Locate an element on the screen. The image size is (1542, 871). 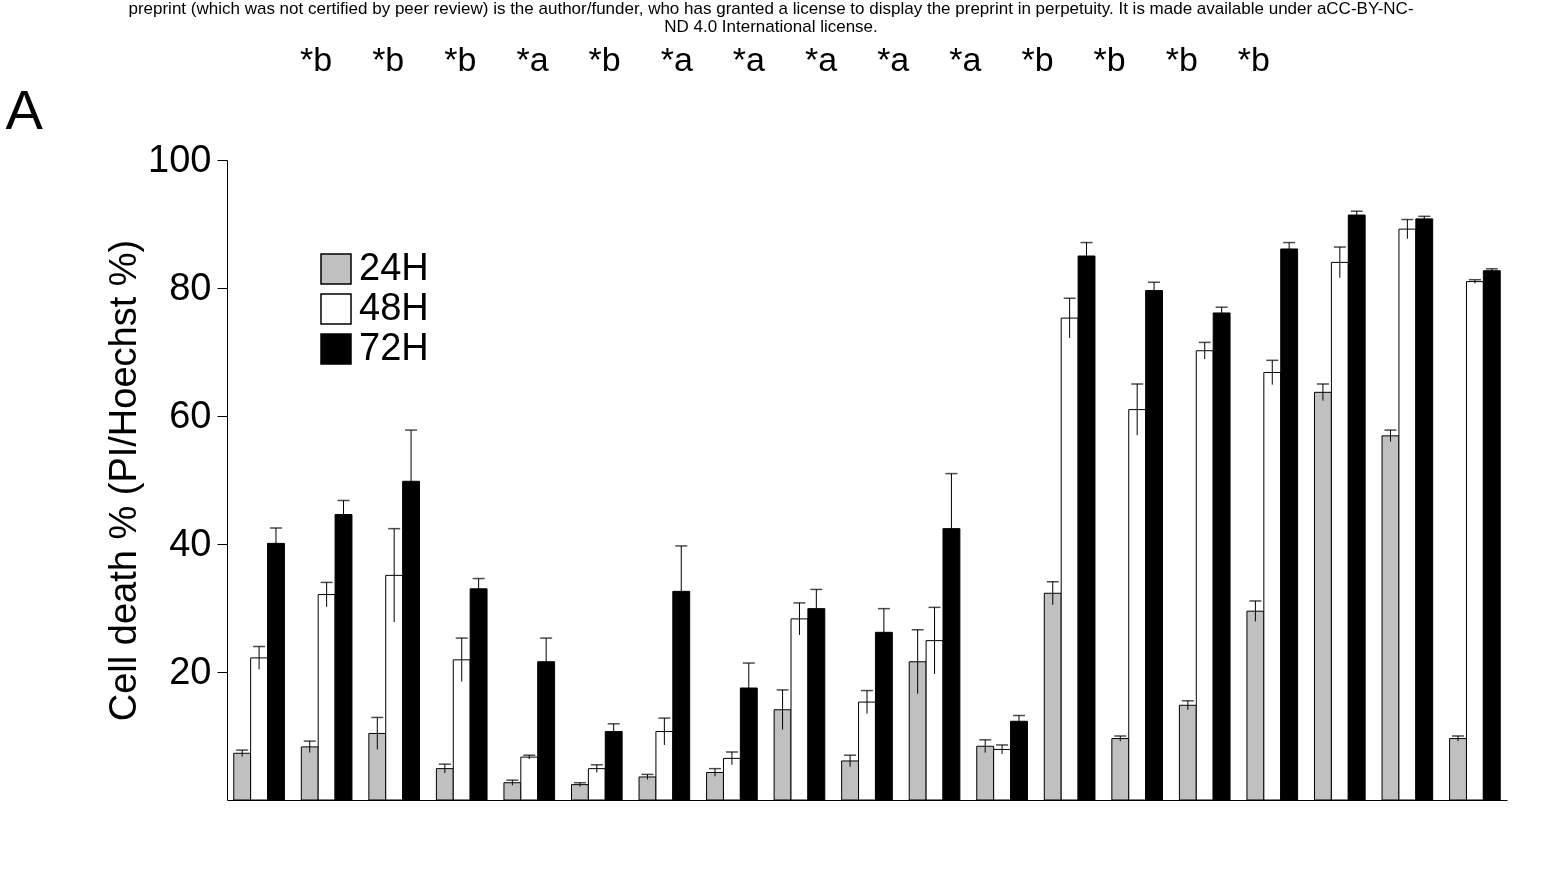
legend-label: 48H is located at coordinates (394, 307).